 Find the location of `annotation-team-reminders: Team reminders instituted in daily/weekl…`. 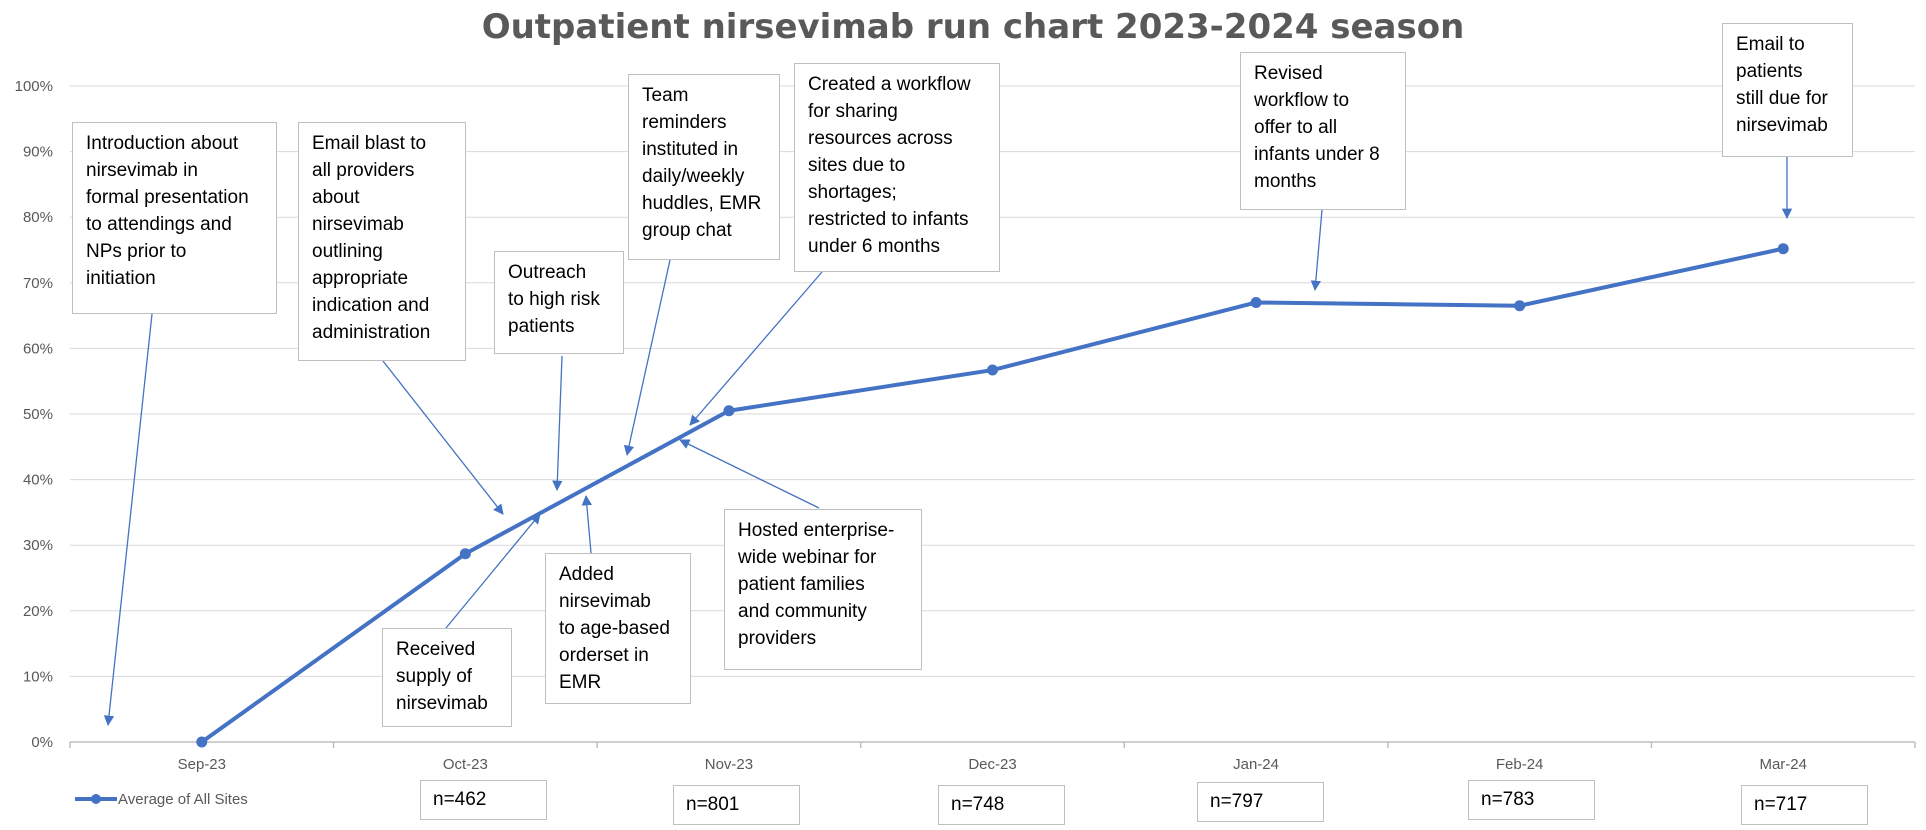

annotation-team-reminders: Team reminders instituted in daily/weekl… is located at coordinates (704, 167).